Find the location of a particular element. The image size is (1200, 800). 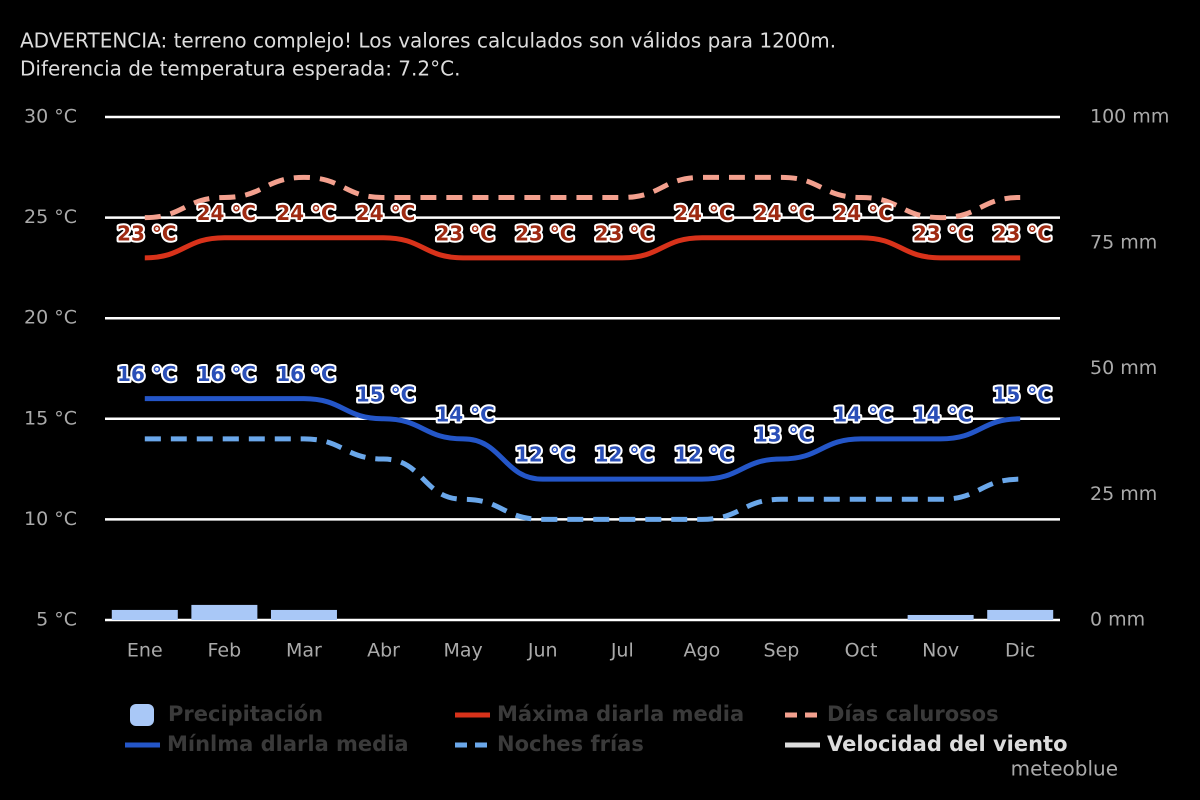

y-tick-label: 25 °C is located at coordinates (50, 217).